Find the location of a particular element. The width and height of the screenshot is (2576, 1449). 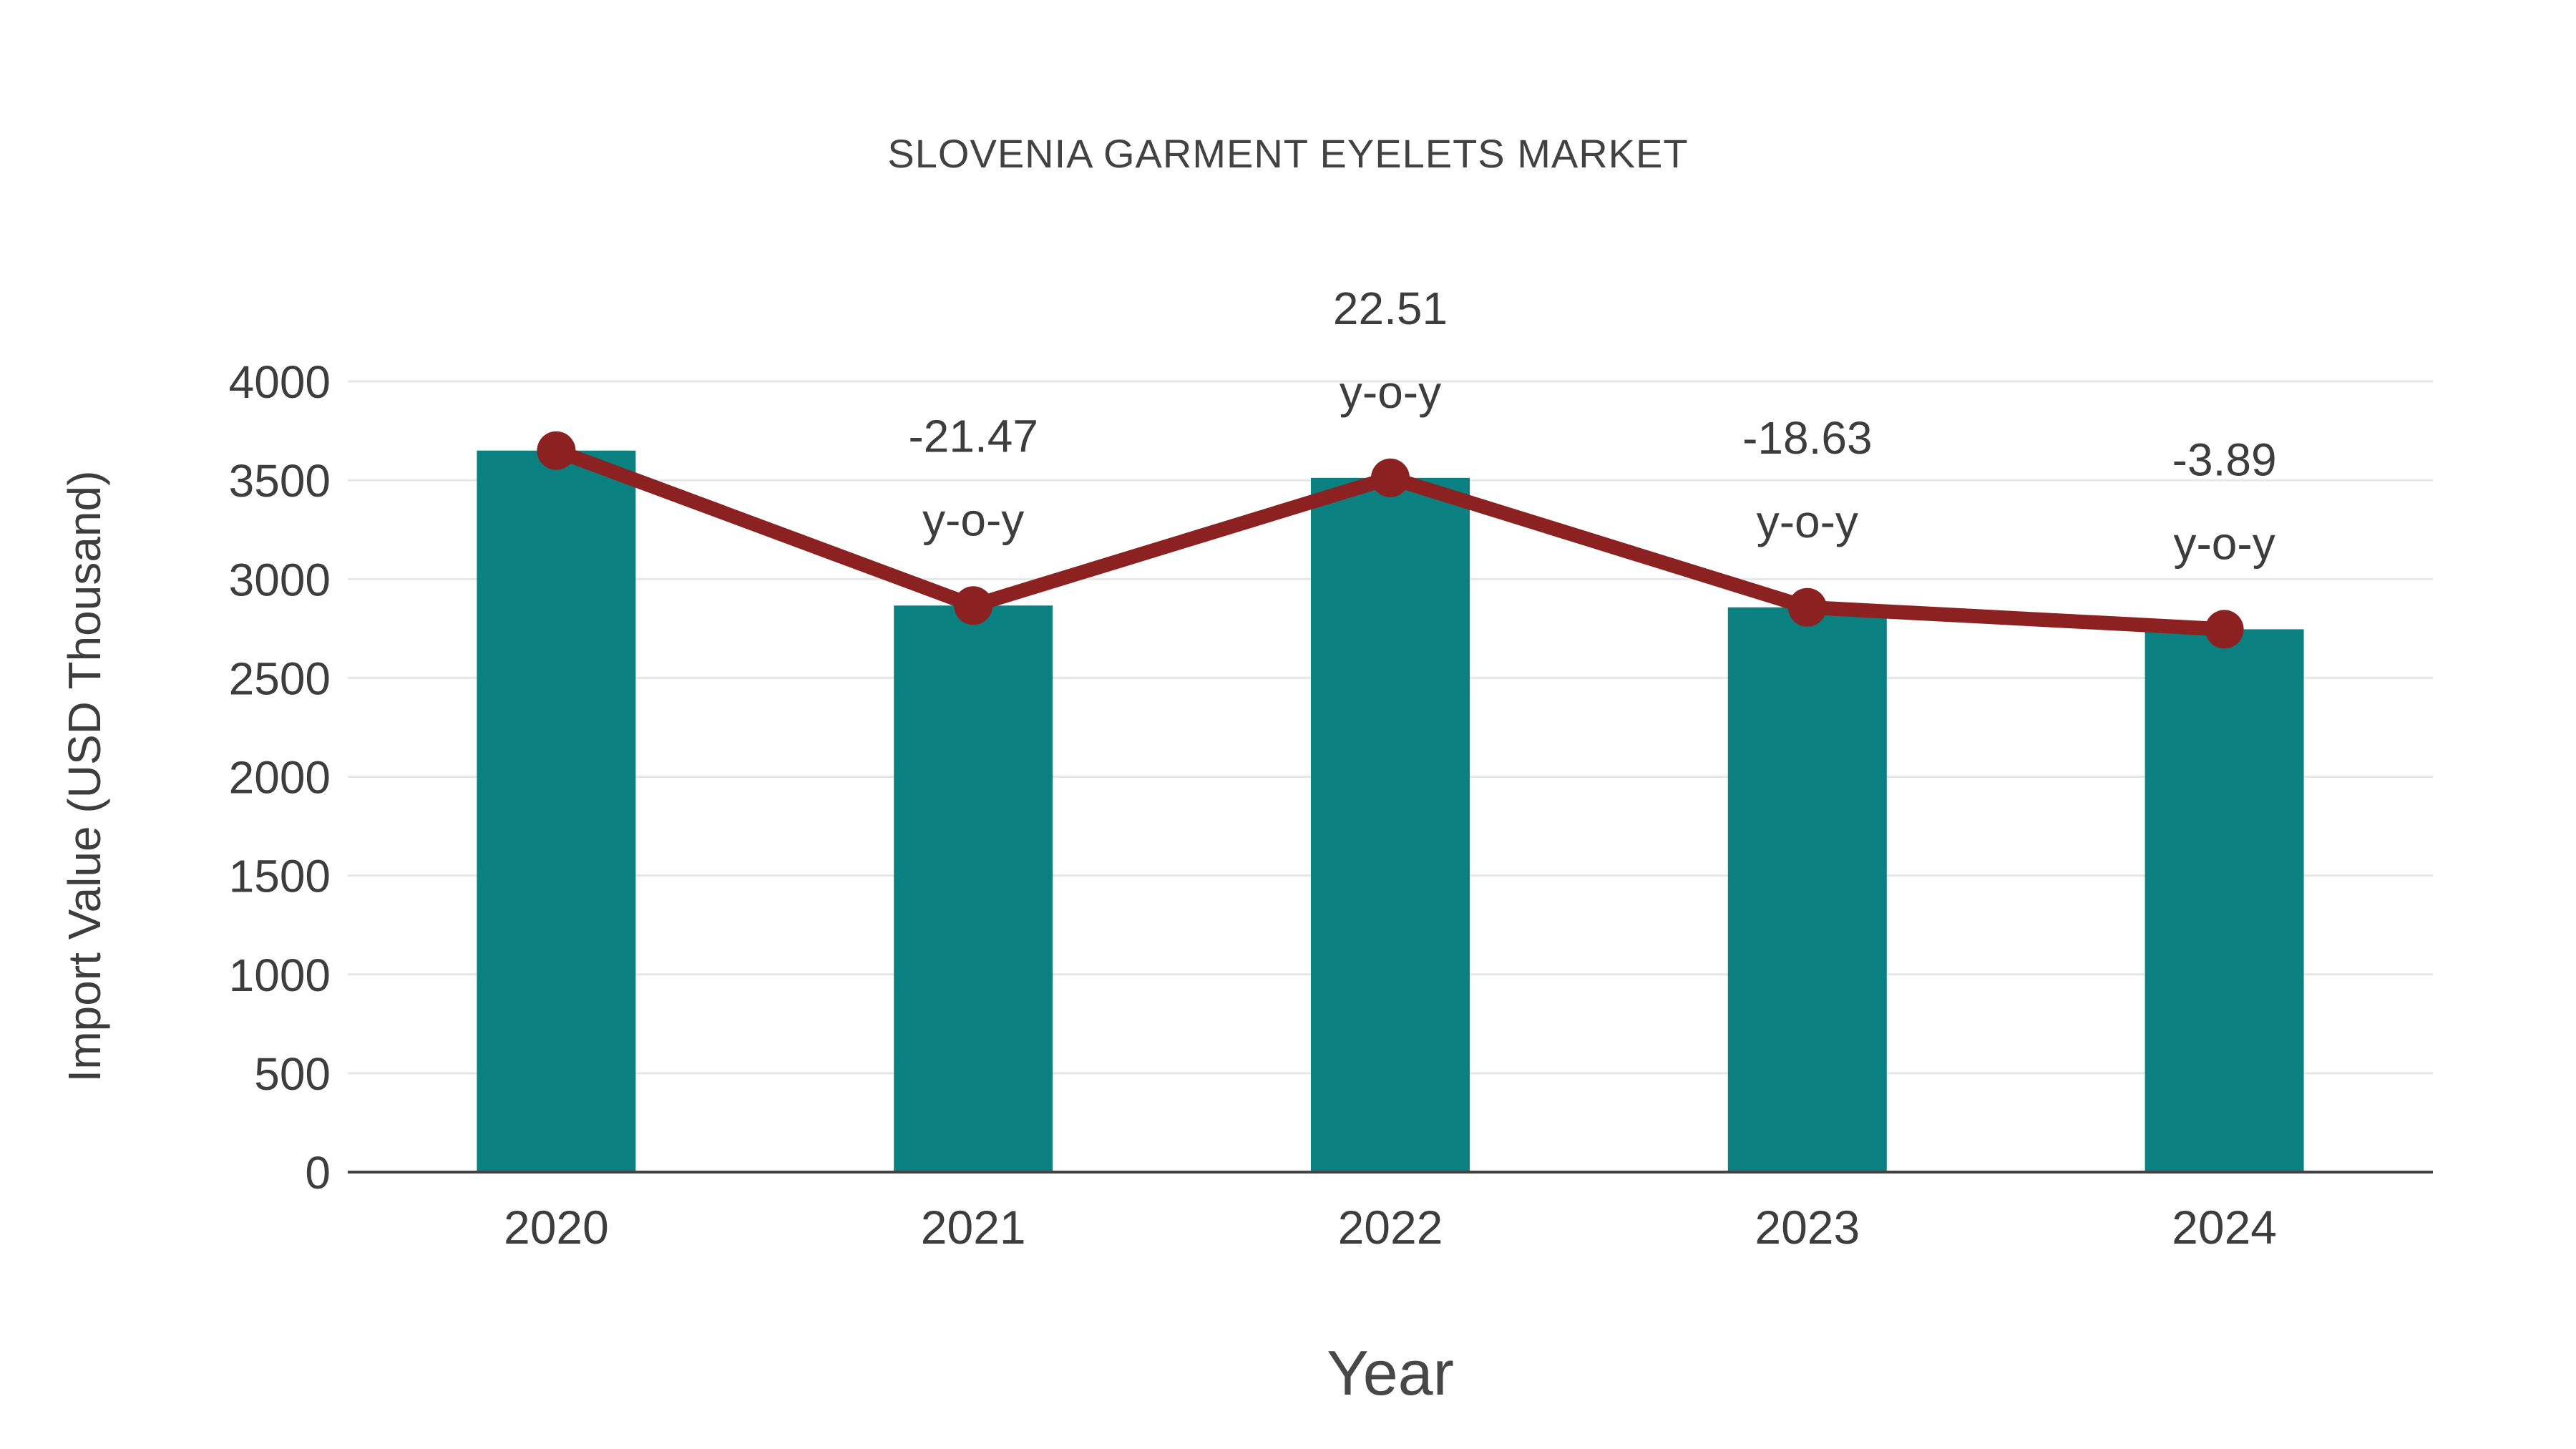

x-axis-title: Year is located at coordinates (1390, 1372).